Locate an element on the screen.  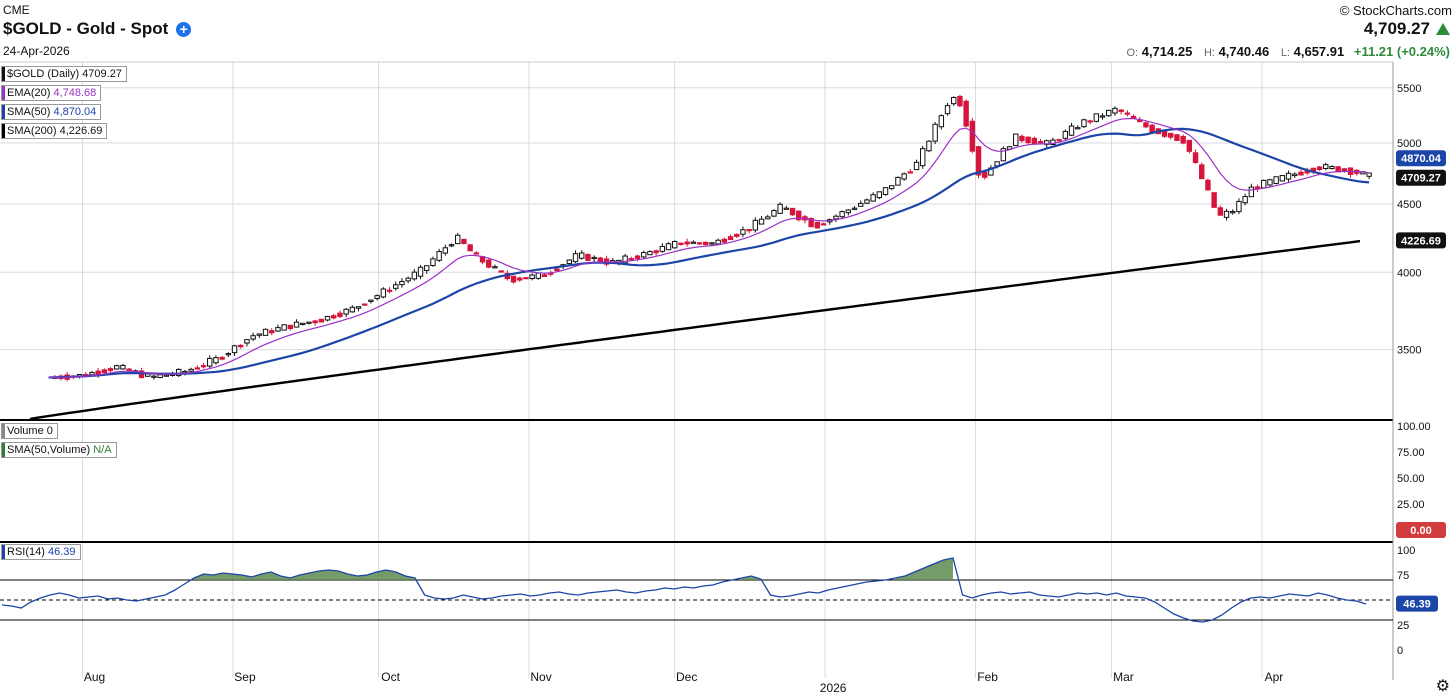
sma200-value-tag: 4226.69 is located at coordinates (1421, 241).